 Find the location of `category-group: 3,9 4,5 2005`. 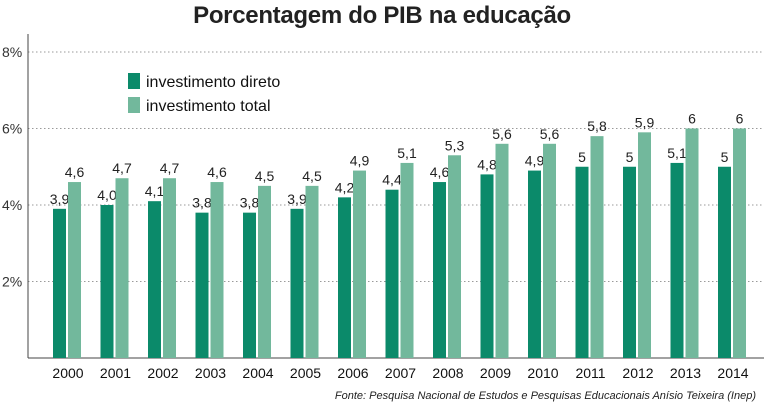

category-group: 3,9 4,5 2005 is located at coordinates (304, 274).